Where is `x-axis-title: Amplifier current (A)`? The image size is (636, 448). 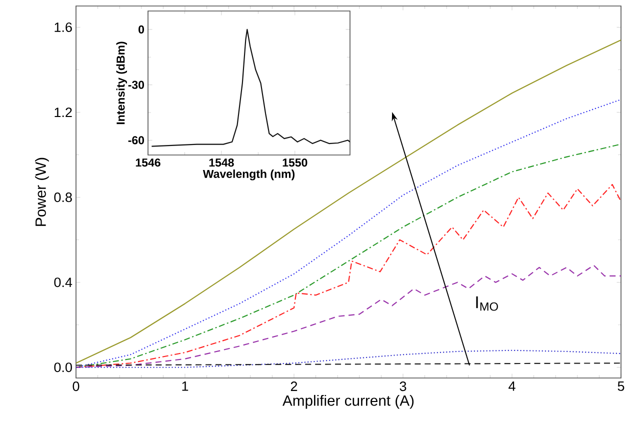 x-axis-title: Amplifier current (A) is located at coordinates (348, 401).